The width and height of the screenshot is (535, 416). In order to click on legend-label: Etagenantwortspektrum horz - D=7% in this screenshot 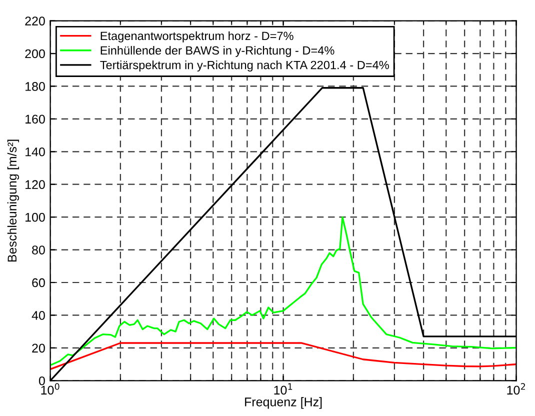, I will do `click(197, 36)`.